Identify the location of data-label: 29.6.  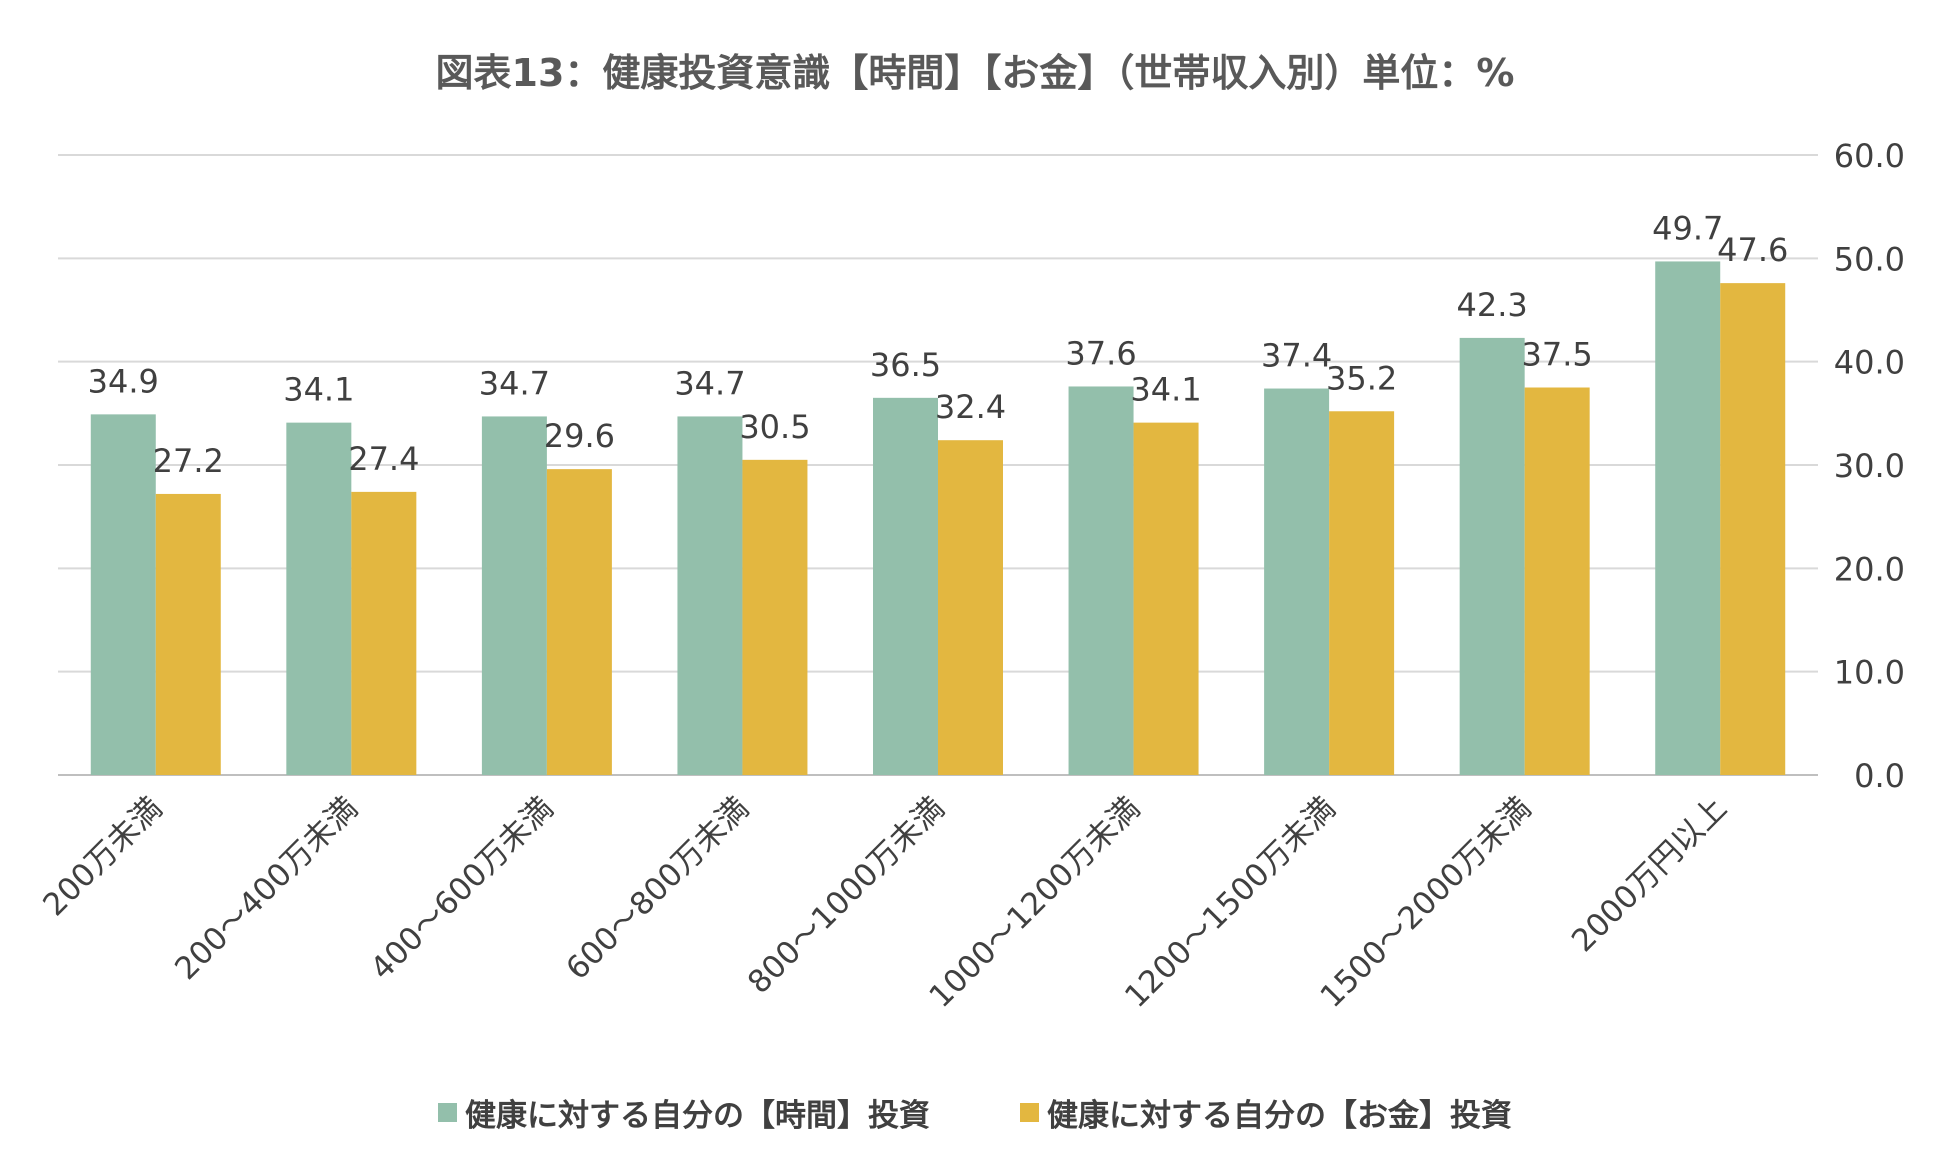
(579, 436).